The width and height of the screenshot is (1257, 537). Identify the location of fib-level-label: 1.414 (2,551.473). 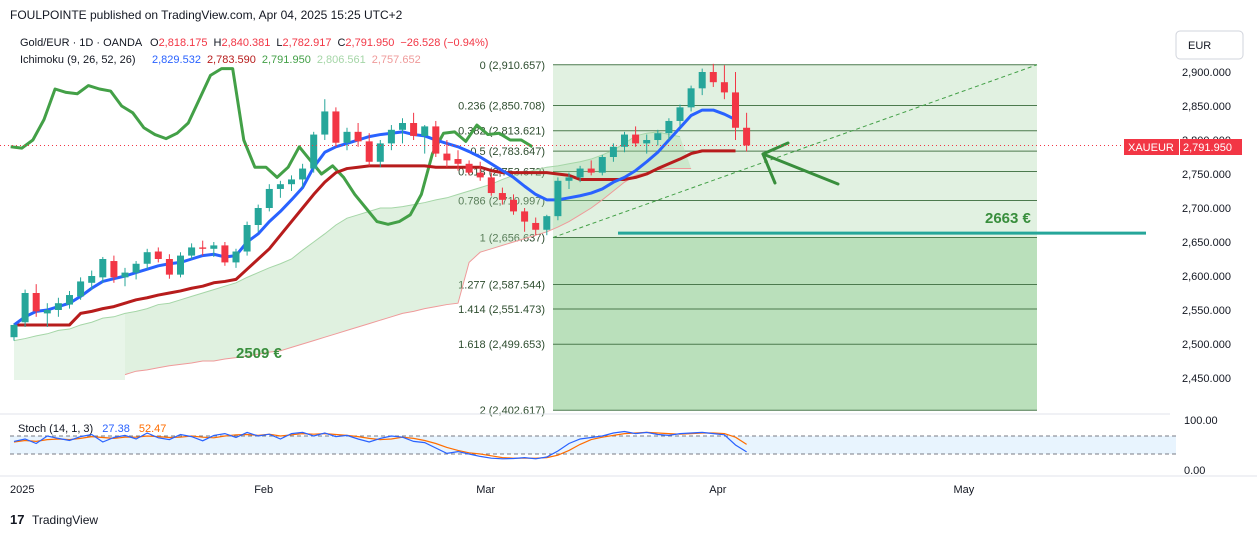
(501, 310).